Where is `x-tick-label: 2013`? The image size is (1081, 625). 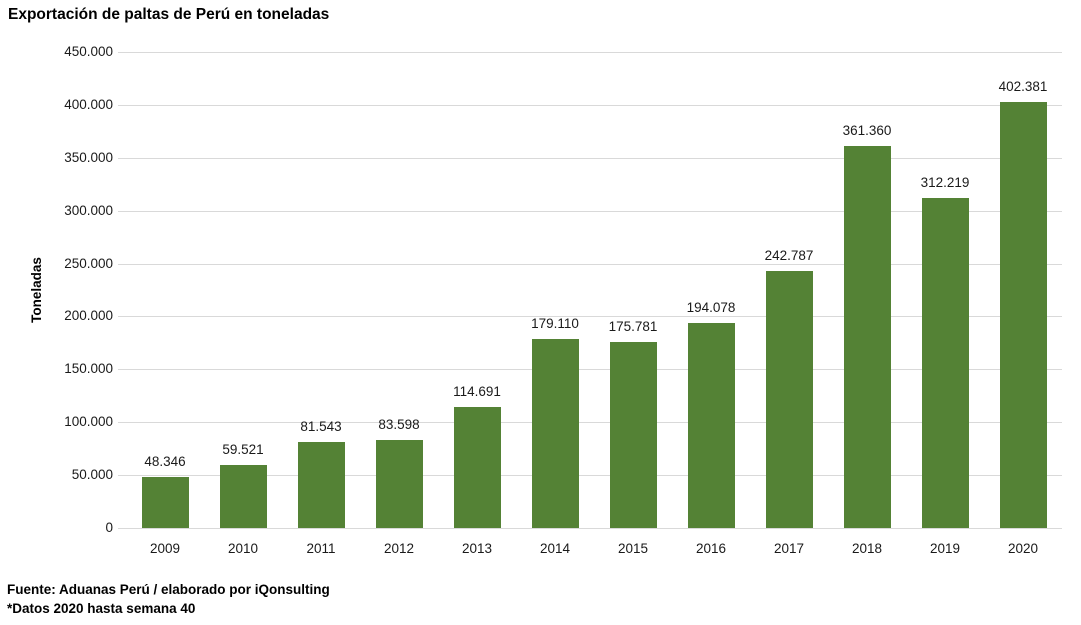 x-tick-label: 2013 is located at coordinates (477, 548).